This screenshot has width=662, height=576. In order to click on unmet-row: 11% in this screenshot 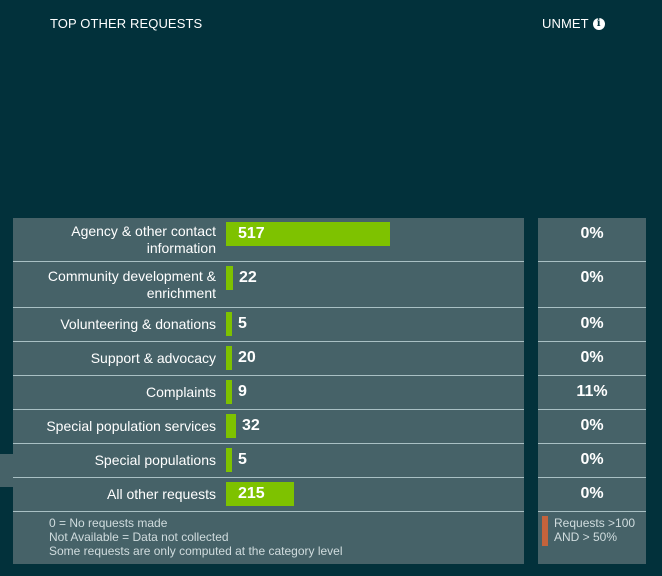, I will do `click(592, 393)`.